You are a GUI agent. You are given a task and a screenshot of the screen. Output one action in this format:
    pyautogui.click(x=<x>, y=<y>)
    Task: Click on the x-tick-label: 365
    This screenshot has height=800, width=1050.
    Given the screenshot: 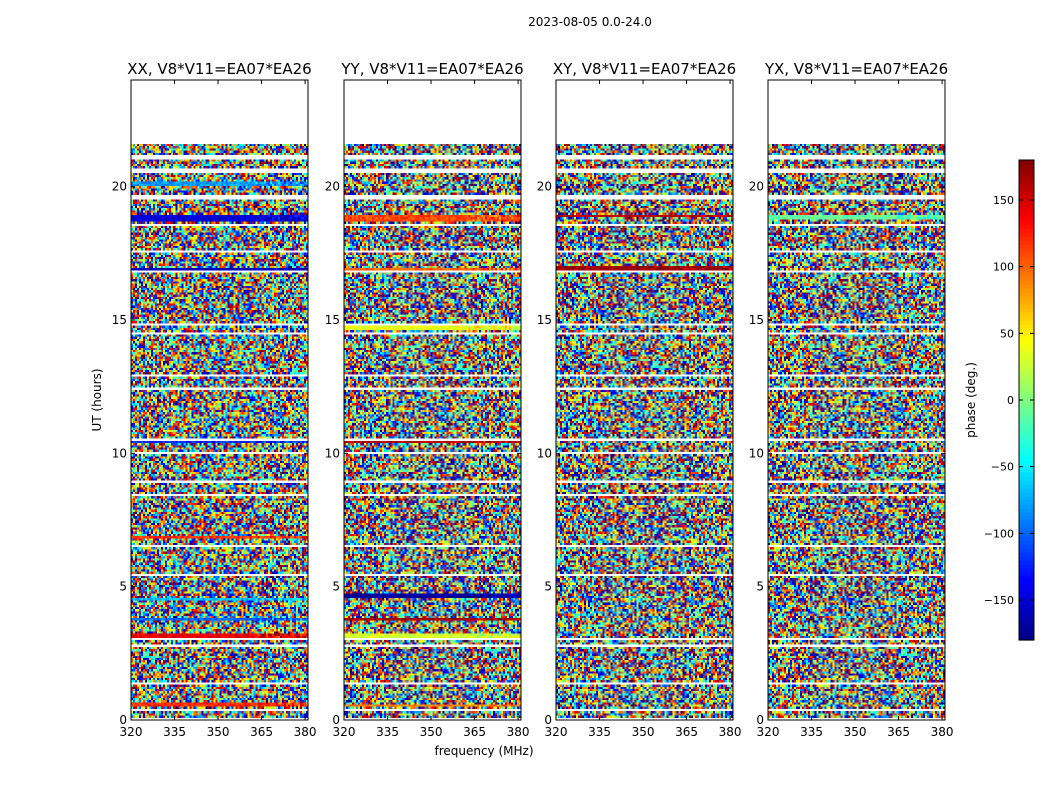 What is the action you would take?
    pyautogui.click(x=686, y=732)
    